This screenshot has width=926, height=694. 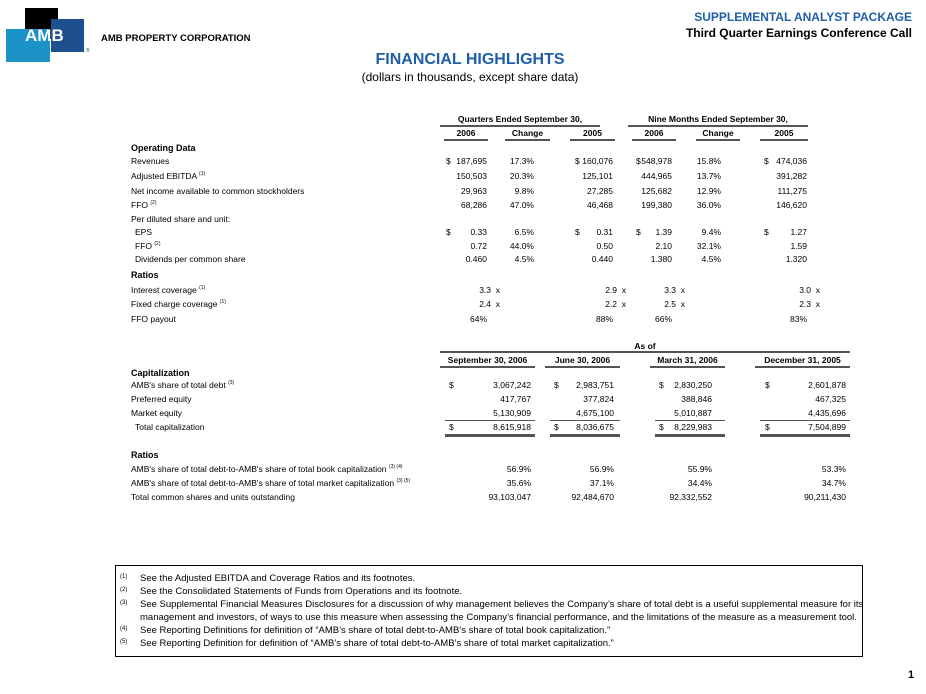 What do you see at coordinates (601, 483) in the screenshot?
I see `cell-value: 37.1%` at bounding box center [601, 483].